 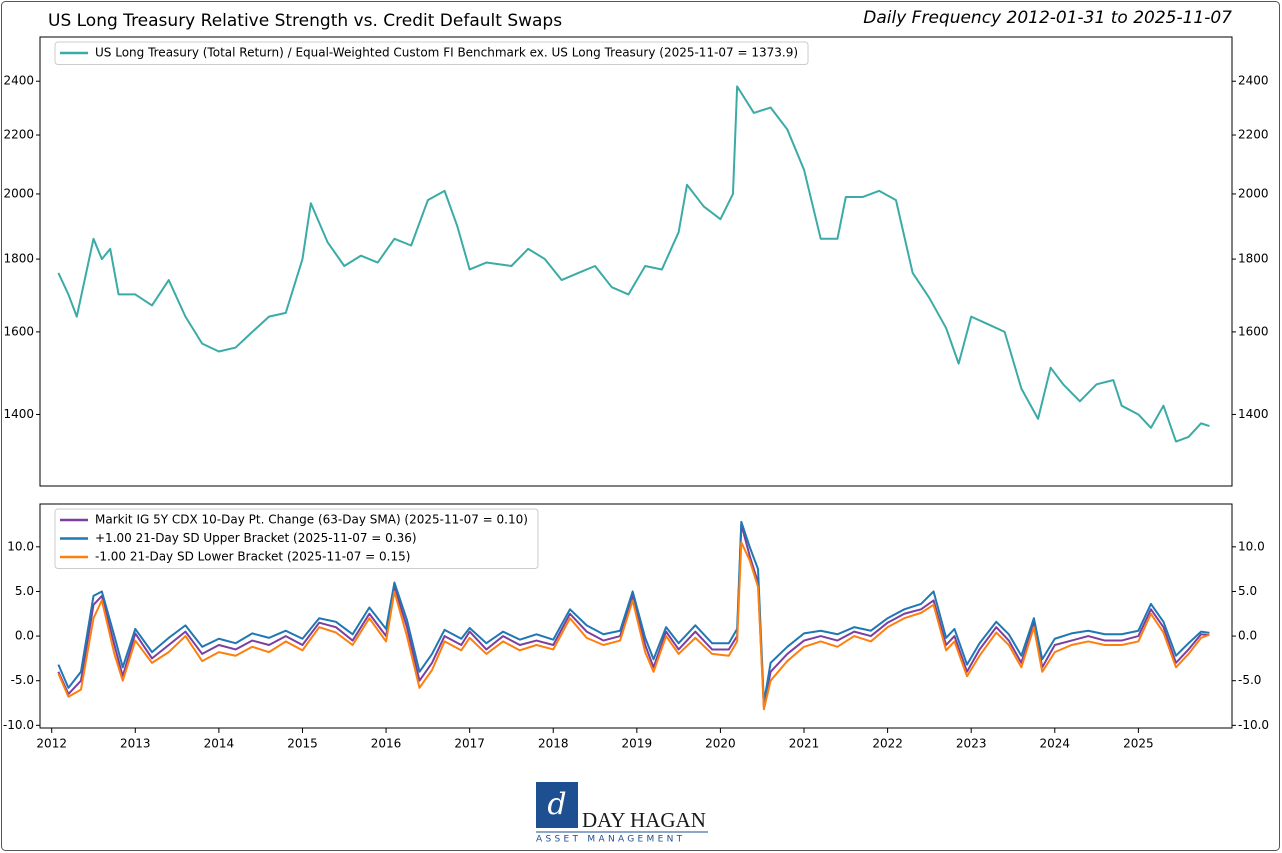 I want to click on y-tick-label: 0.0, so click(x=24, y=636).